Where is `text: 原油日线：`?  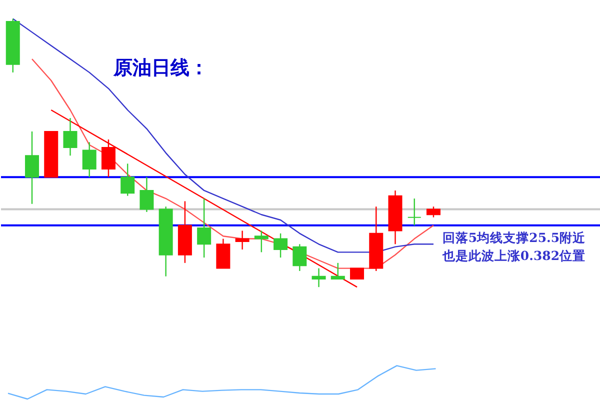 text: 原油日线： is located at coordinates (160, 68).